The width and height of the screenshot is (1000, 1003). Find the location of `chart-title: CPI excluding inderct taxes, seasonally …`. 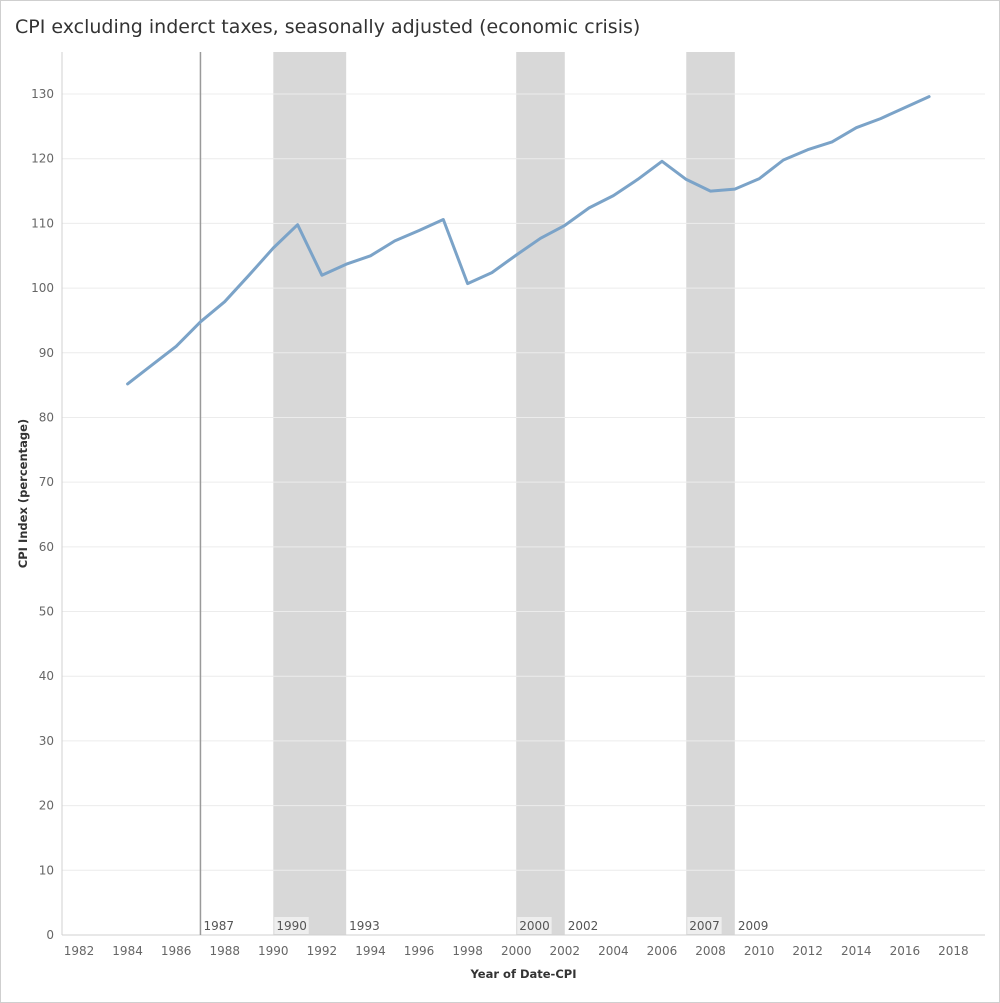

chart-title: CPI excluding inderct taxes, seasonally … is located at coordinates (328, 27).